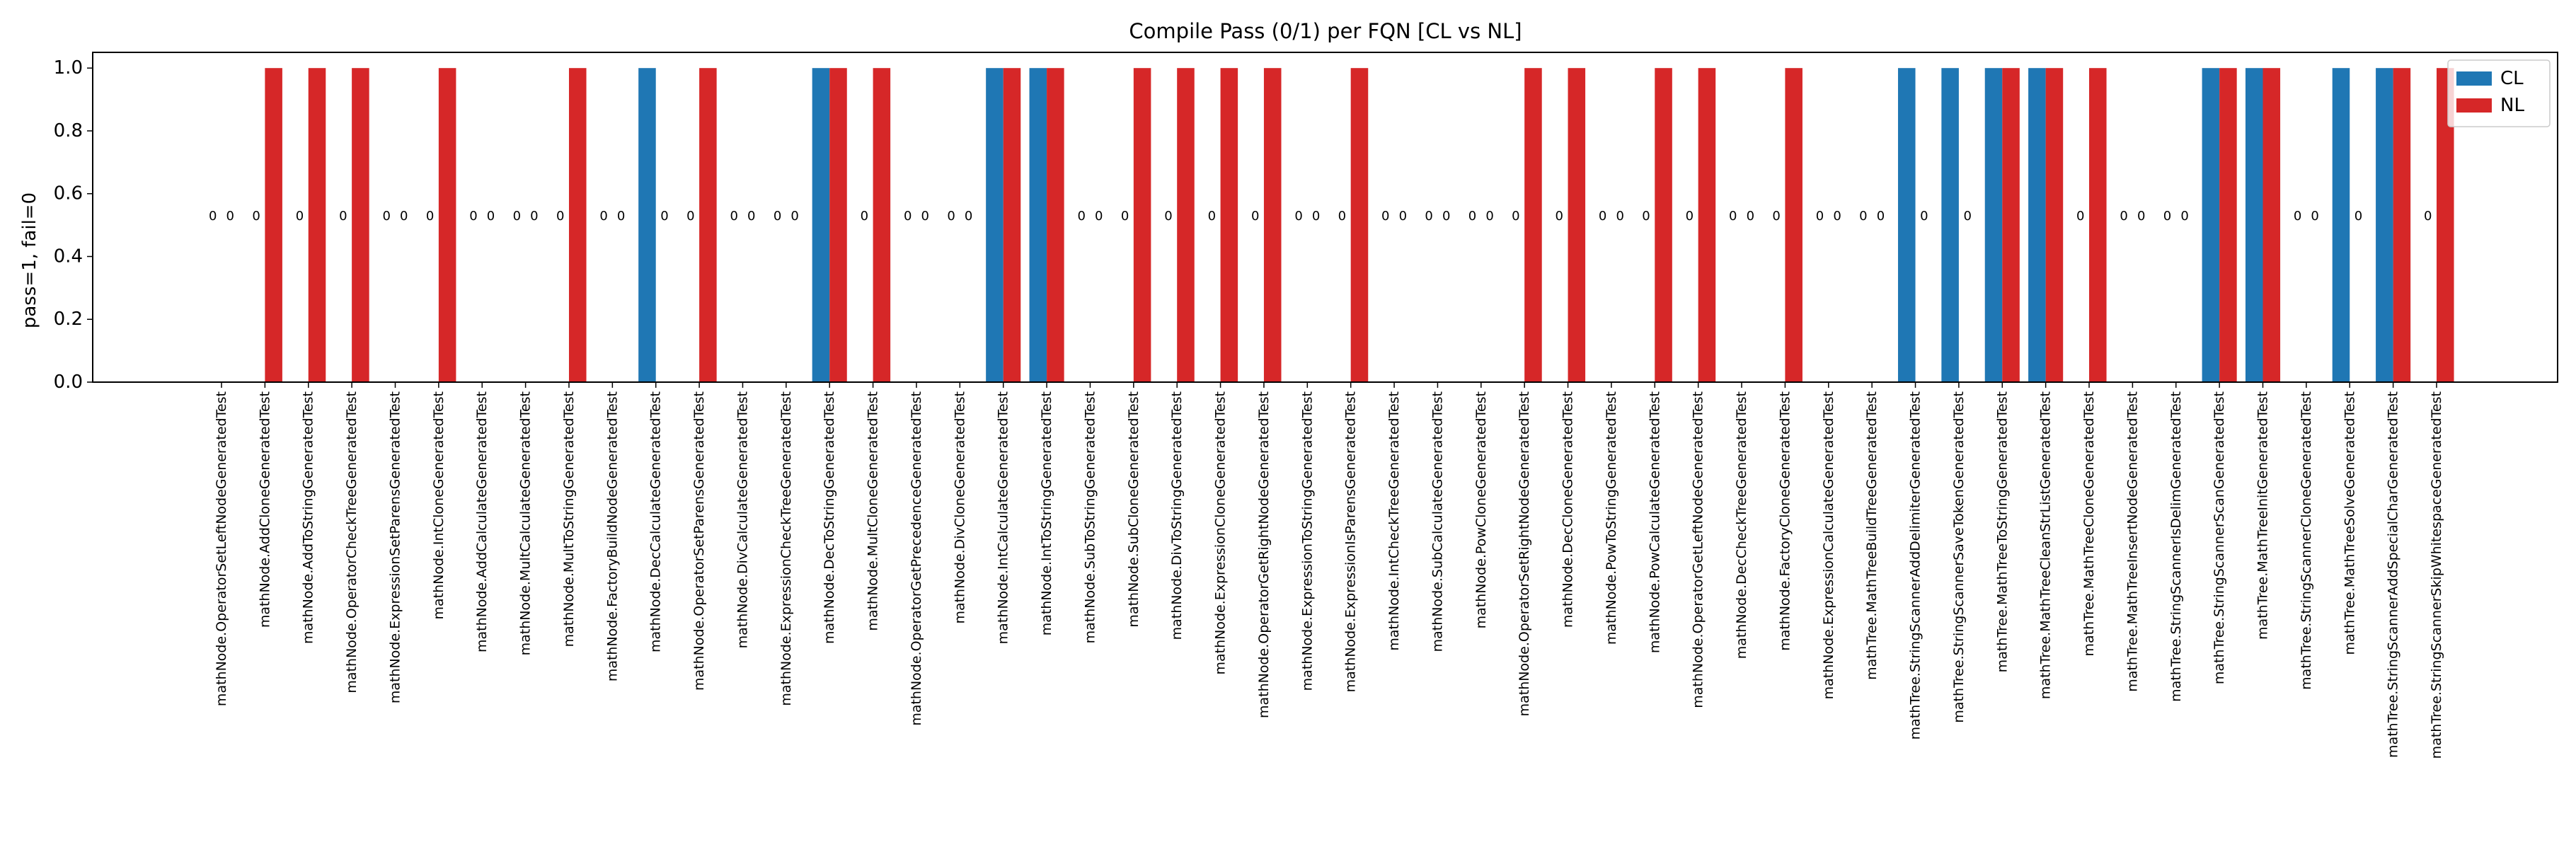  I want to click on zero-label-cl-44: 0, so click(2123, 216).